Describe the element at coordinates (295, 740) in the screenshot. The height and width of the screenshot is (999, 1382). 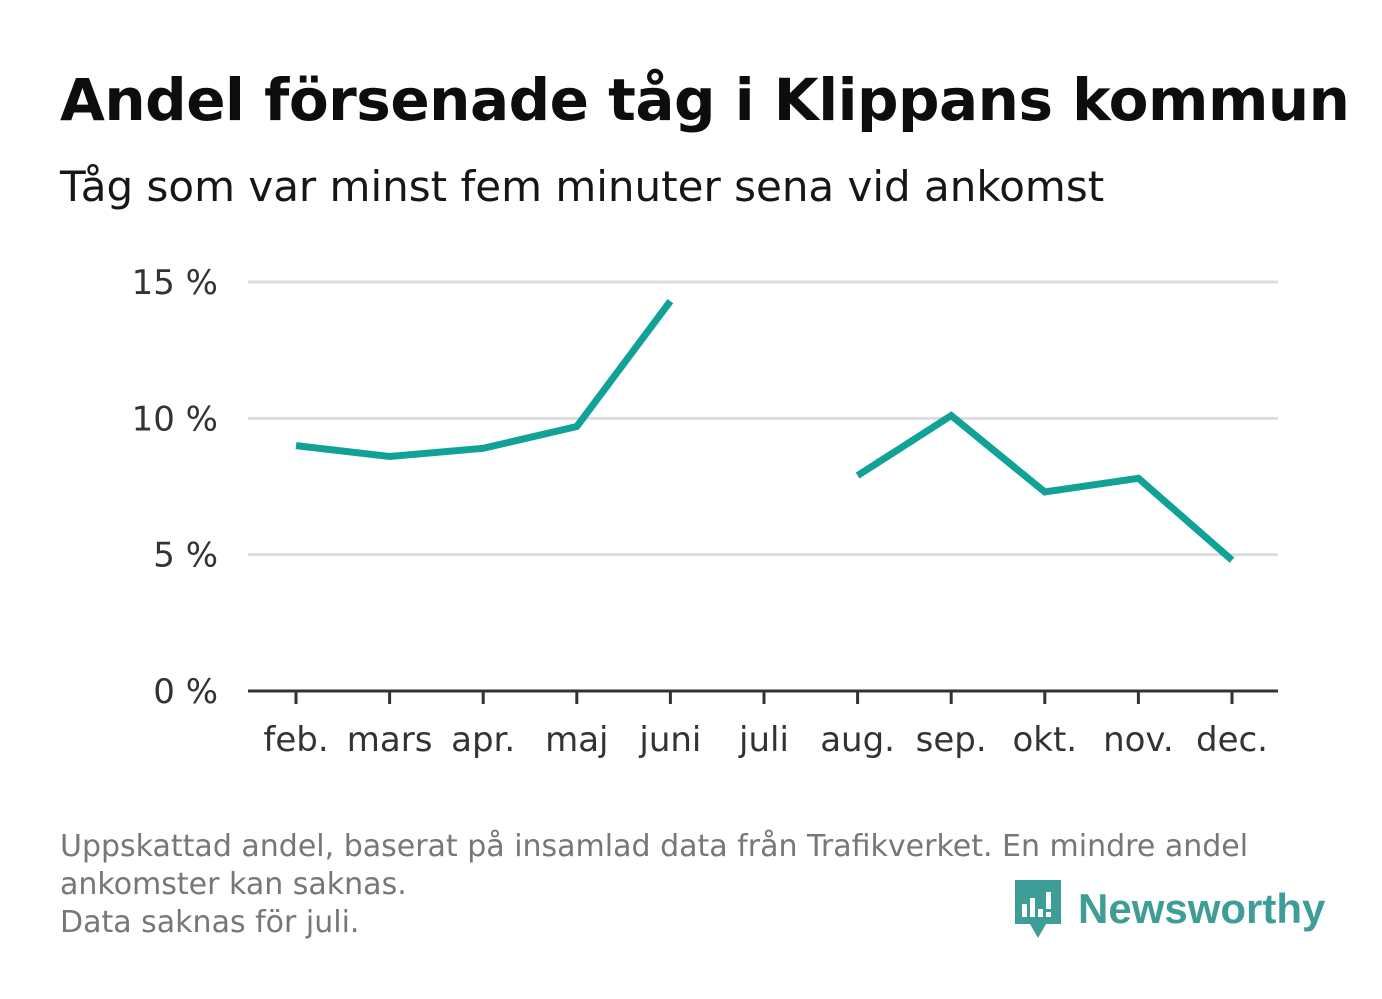
I see `x-tick-label: feb.` at that location.